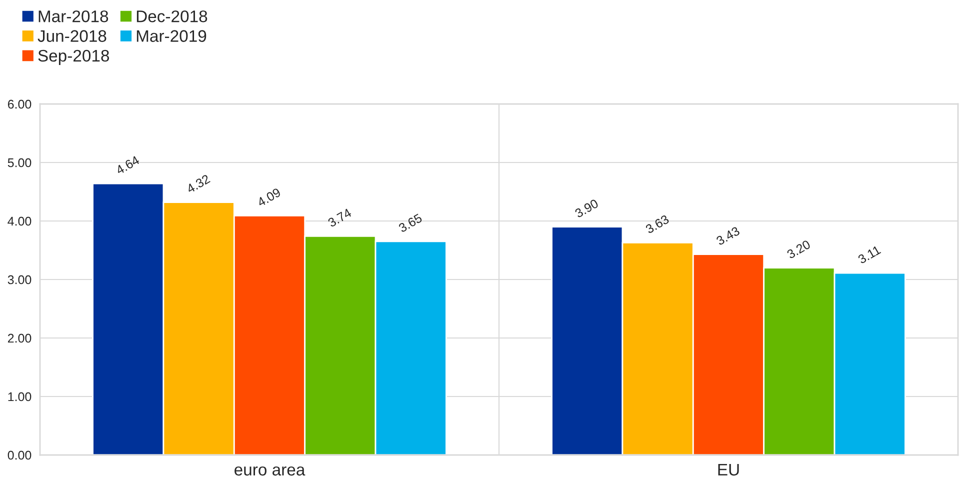  Describe the element at coordinates (270, 471) in the screenshot. I see `x-tick-label: euro area` at that location.